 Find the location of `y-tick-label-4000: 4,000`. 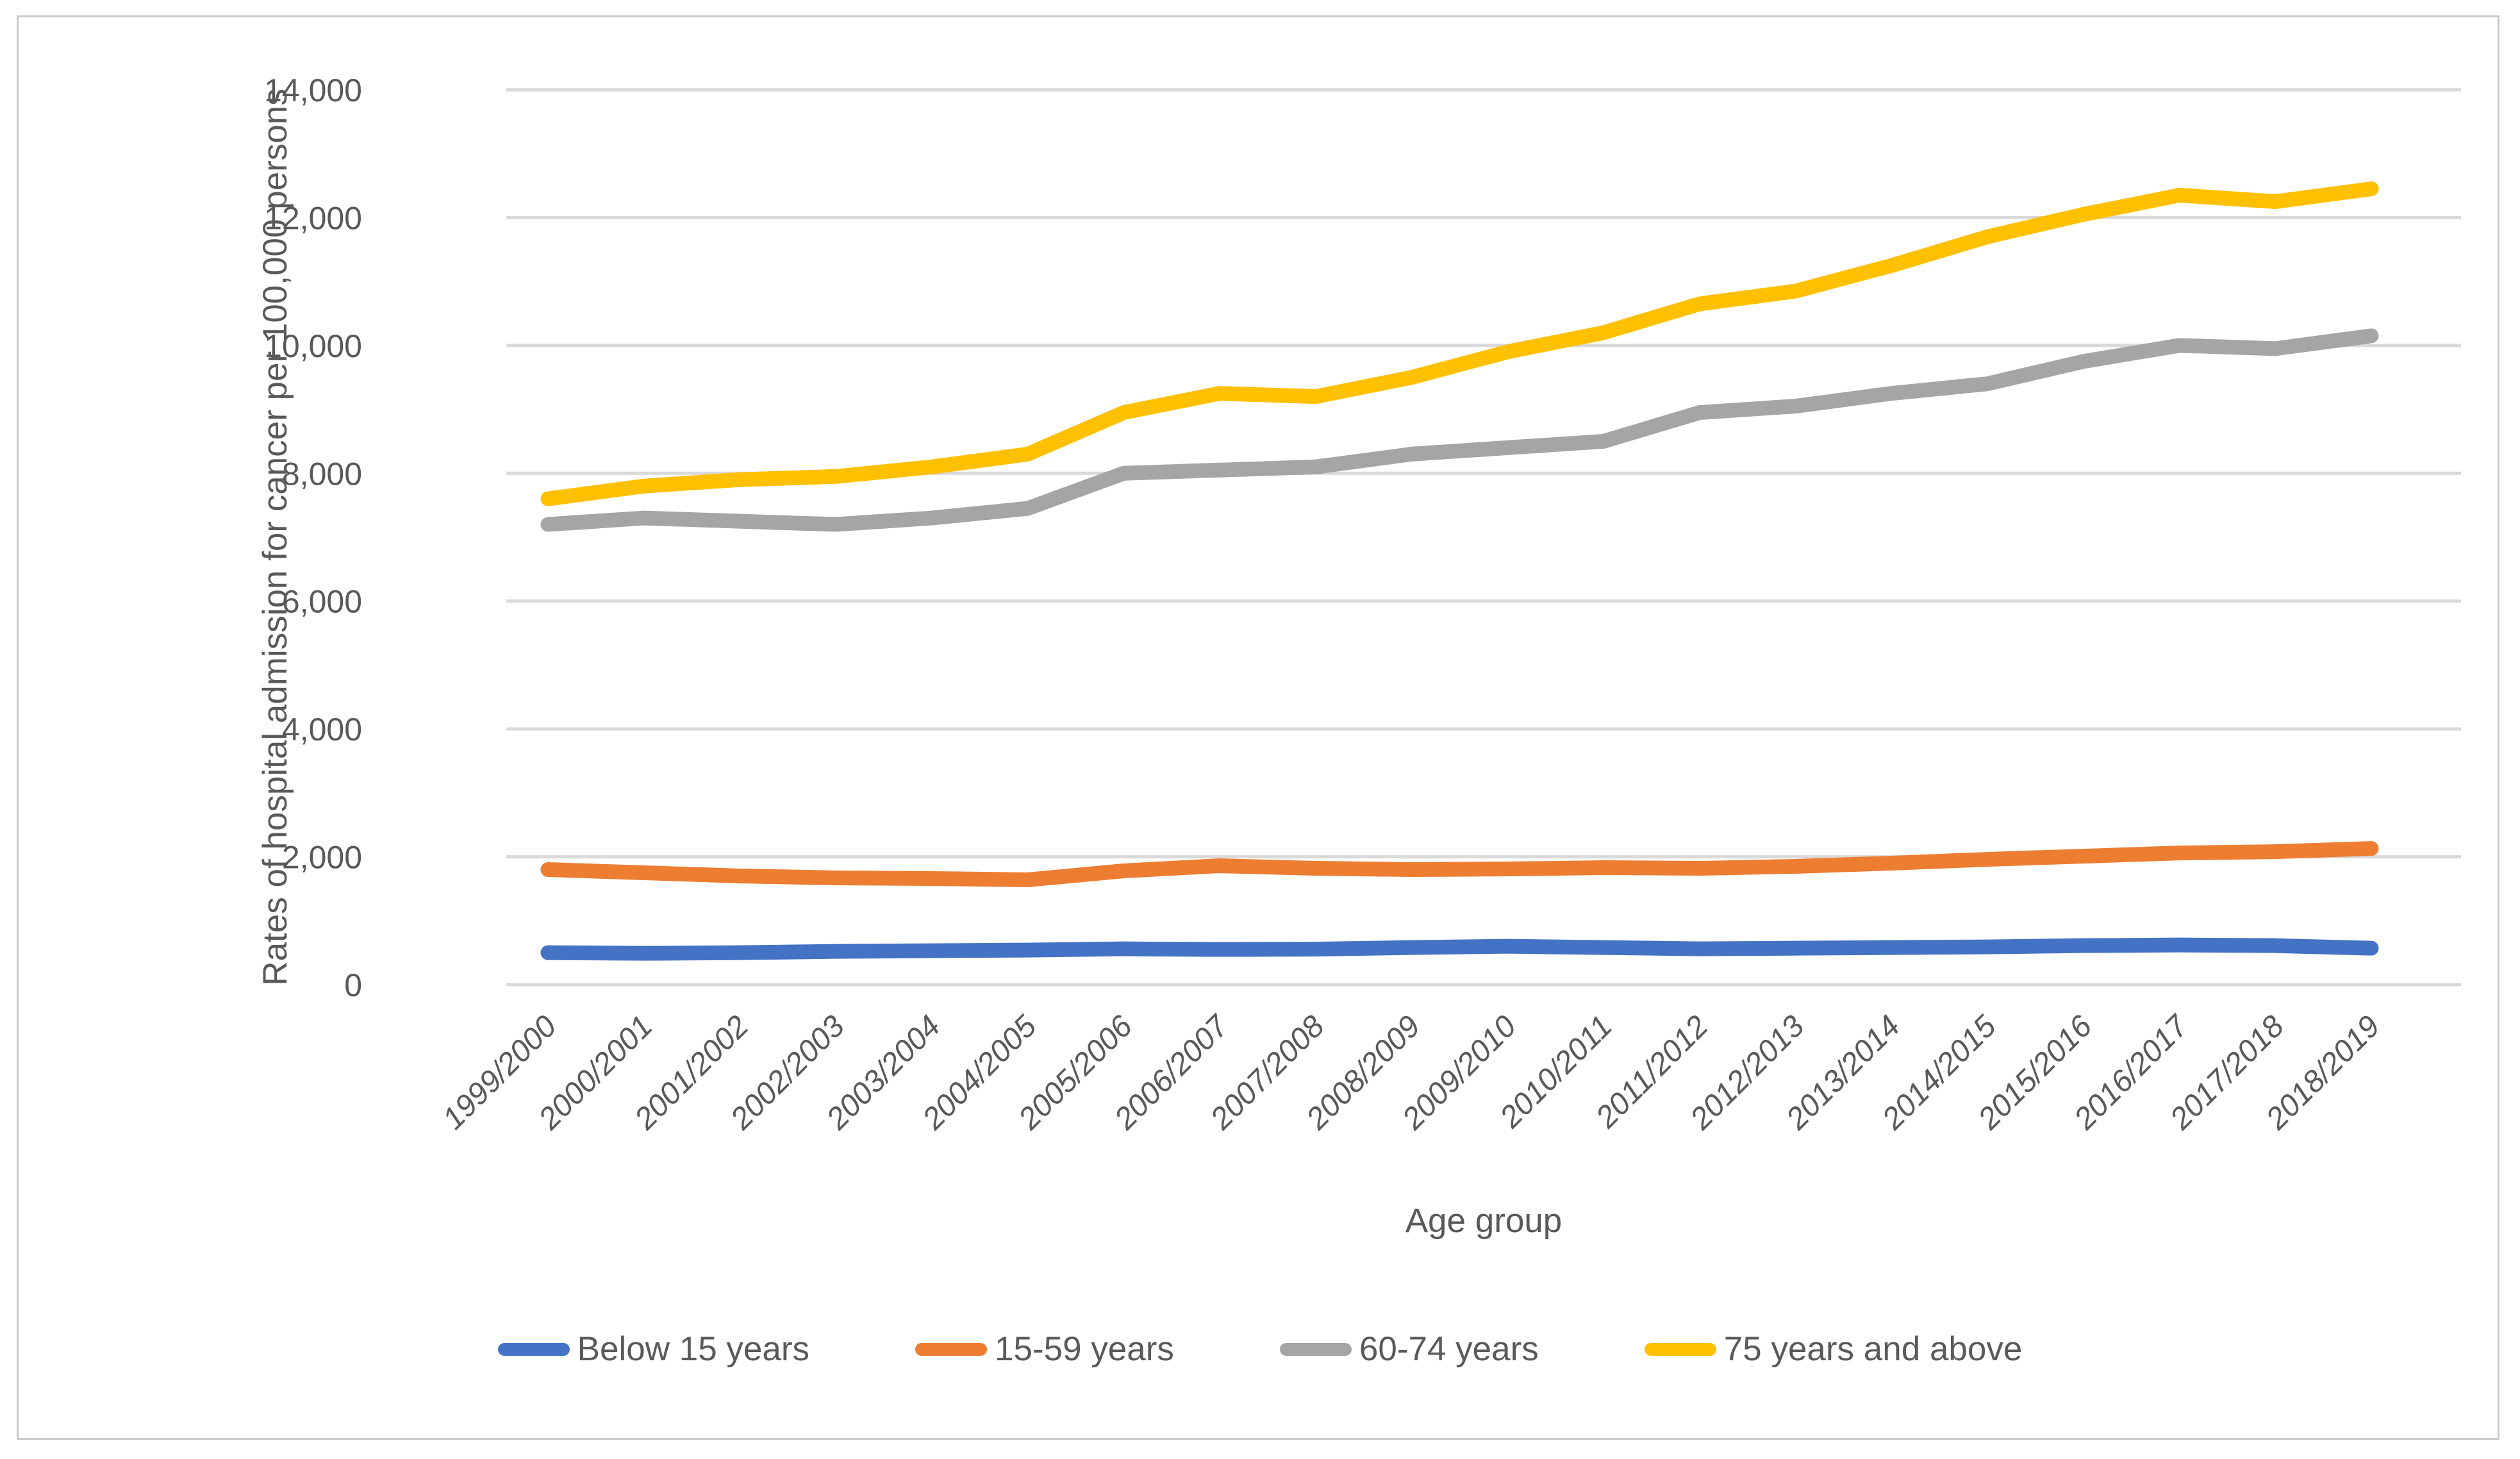

y-tick-label-4000: 4,000 is located at coordinates (322, 729).